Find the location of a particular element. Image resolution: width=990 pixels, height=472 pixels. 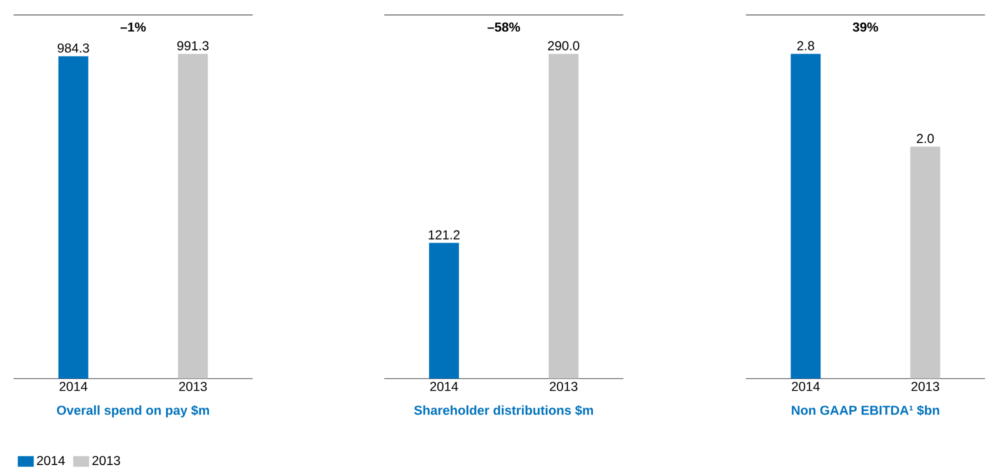

data-label: 984.3 is located at coordinates (73, 47).